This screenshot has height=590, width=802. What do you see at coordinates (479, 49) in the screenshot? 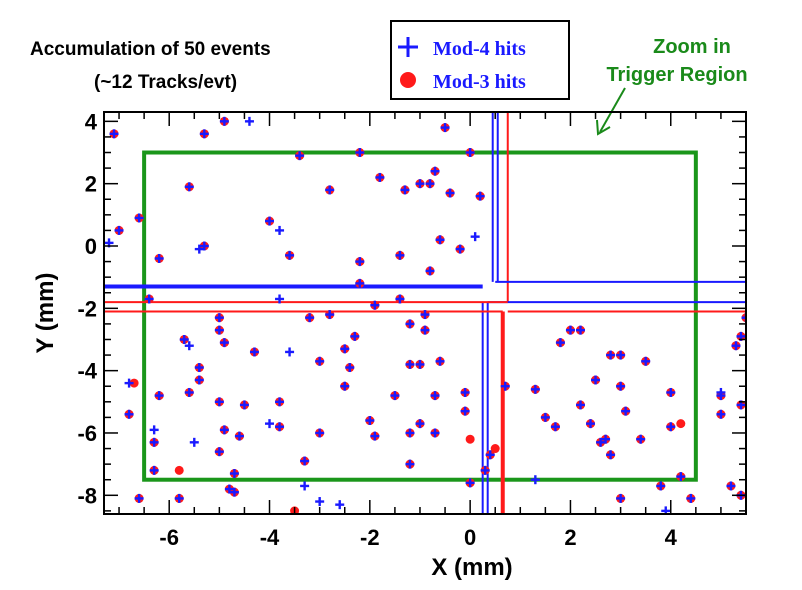
I see `legend-mod4-label: Mod-4 hits` at bounding box center [479, 49].